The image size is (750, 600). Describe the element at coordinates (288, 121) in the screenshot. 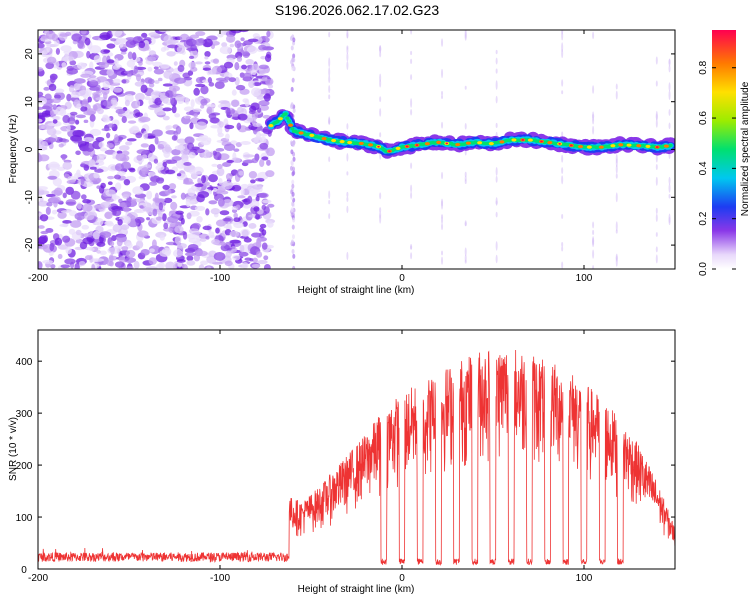

I see `ridge-blob` at that location.